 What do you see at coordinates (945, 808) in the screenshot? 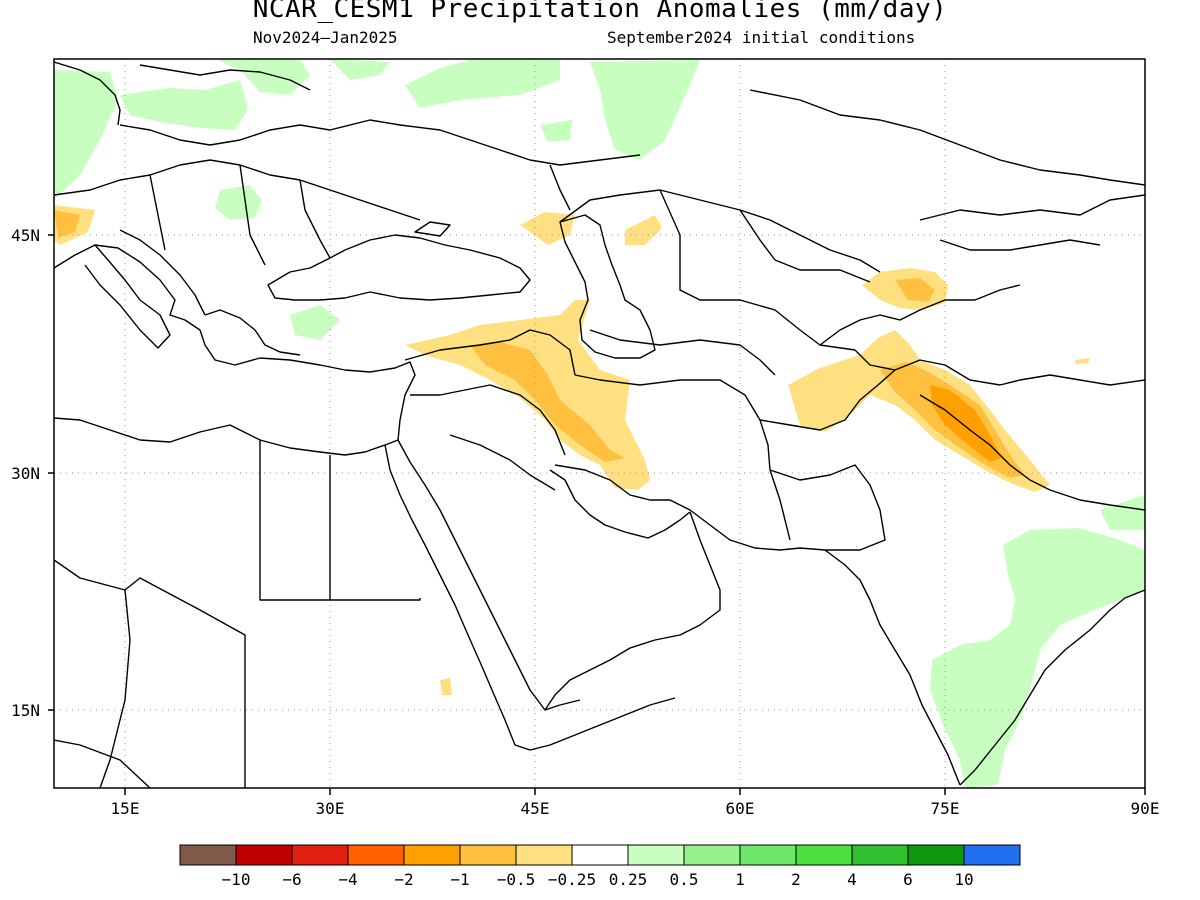
I see `lon-label: 75E` at bounding box center [945, 808].